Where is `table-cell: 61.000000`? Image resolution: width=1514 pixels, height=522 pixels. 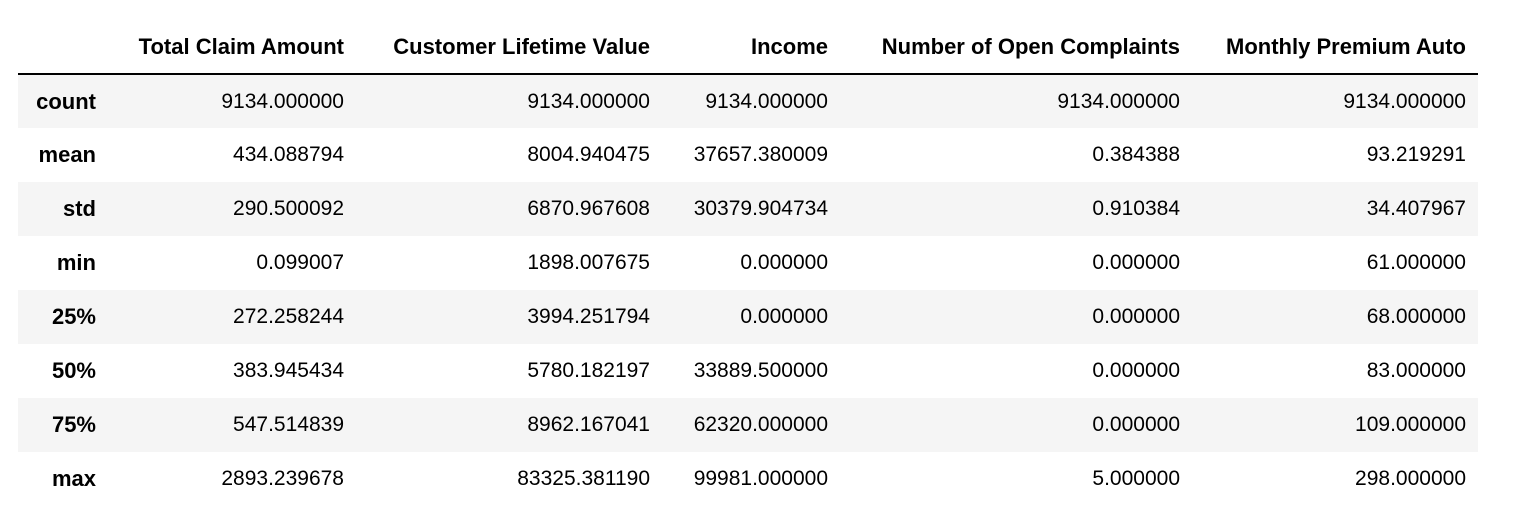 table-cell: 61.000000 is located at coordinates (1416, 262).